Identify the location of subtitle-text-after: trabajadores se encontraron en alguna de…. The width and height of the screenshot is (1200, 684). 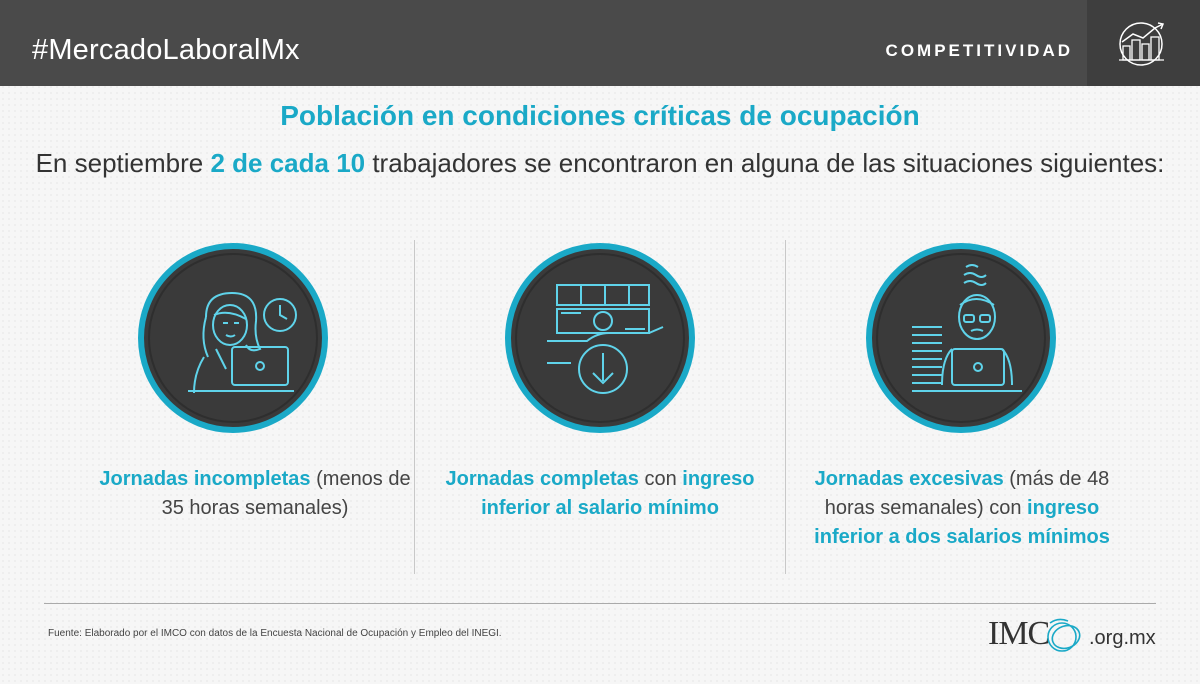
(765, 163).